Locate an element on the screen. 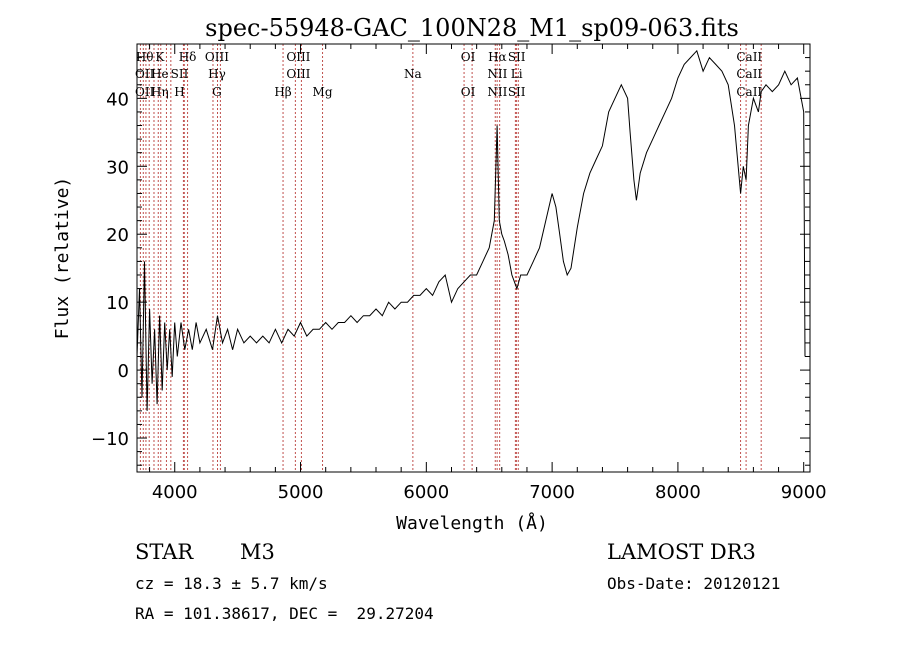 The width and height of the screenshot is (900, 649). x-axis-label: Wavelength (Å) is located at coordinates (472, 523).